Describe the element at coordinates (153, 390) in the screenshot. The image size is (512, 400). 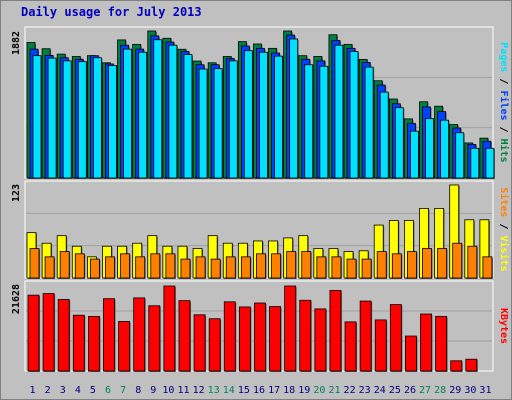
I see `day-tick-label: 9` at that location.